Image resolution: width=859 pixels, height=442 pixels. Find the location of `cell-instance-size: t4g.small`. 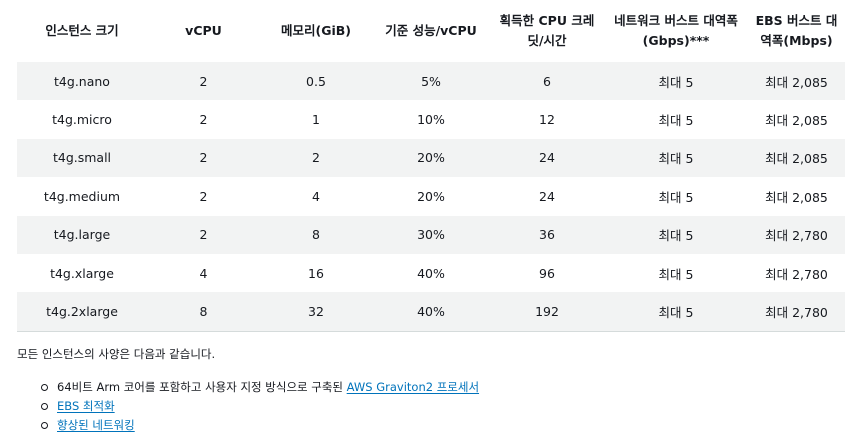

cell-instance-size: t4g.small is located at coordinates (82, 158).